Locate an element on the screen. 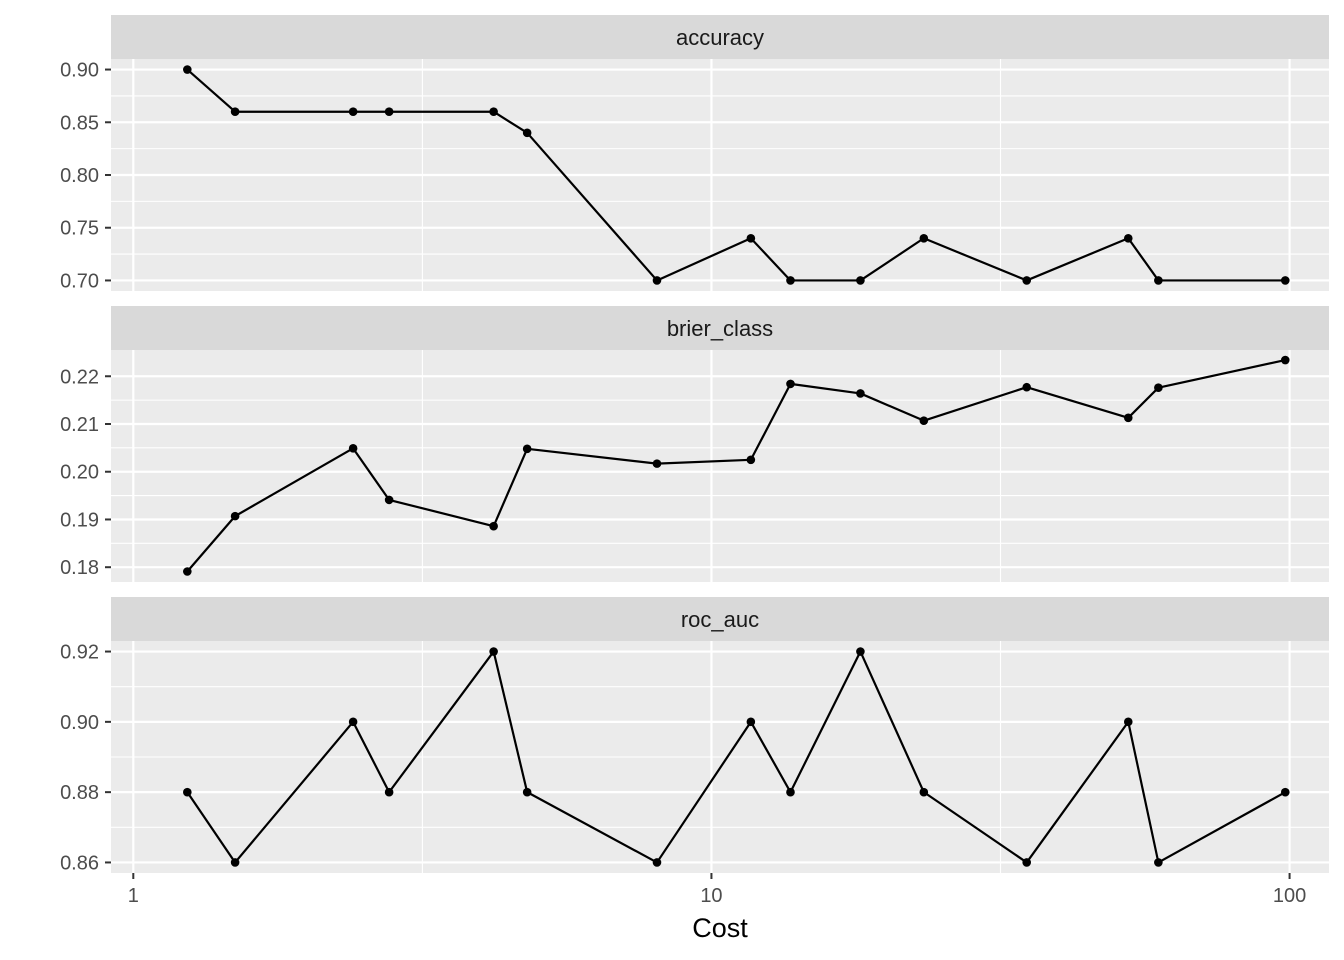 This screenshot has width=1344, height=960. x-tick-label: 10 is located at coordinates (711, 896).